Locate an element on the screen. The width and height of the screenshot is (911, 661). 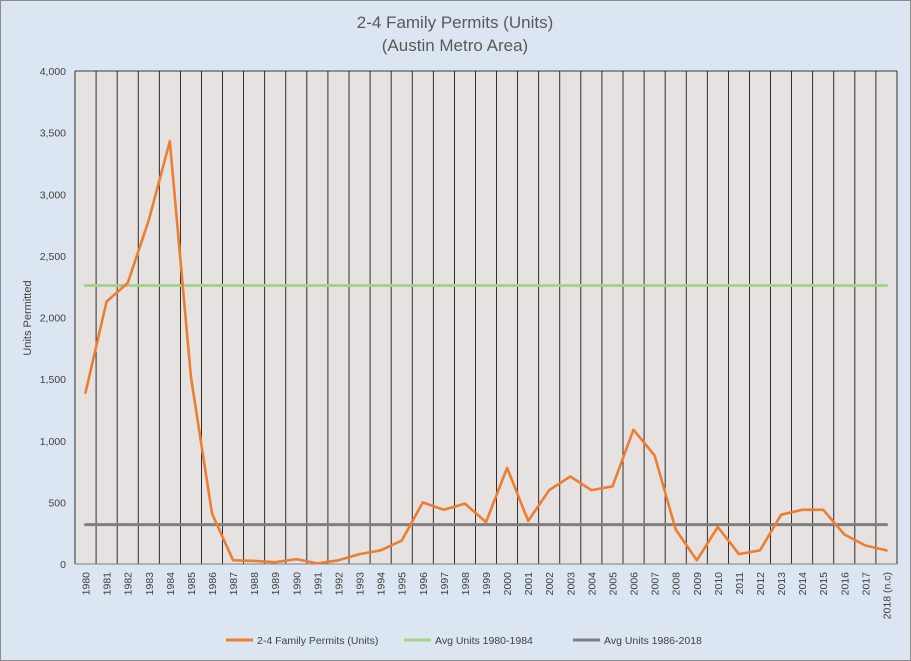
x-tick-label: 2014 is located at coordinates (803, 584).